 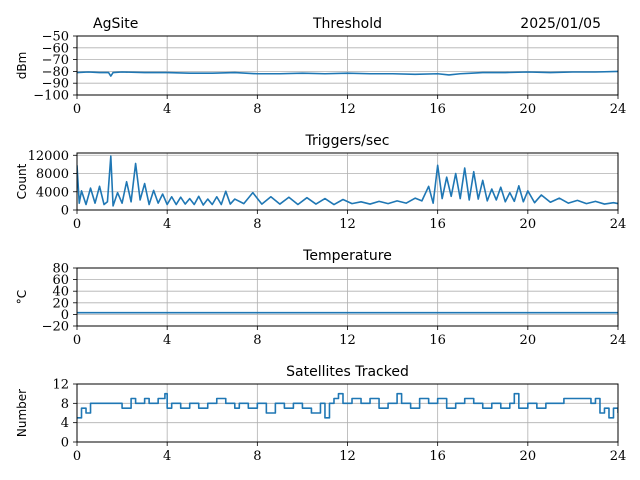 What do you see at coordinates (65, 404) in the screenshot?
I see `y-tick-label: 8` at bounding box center [65, 404].